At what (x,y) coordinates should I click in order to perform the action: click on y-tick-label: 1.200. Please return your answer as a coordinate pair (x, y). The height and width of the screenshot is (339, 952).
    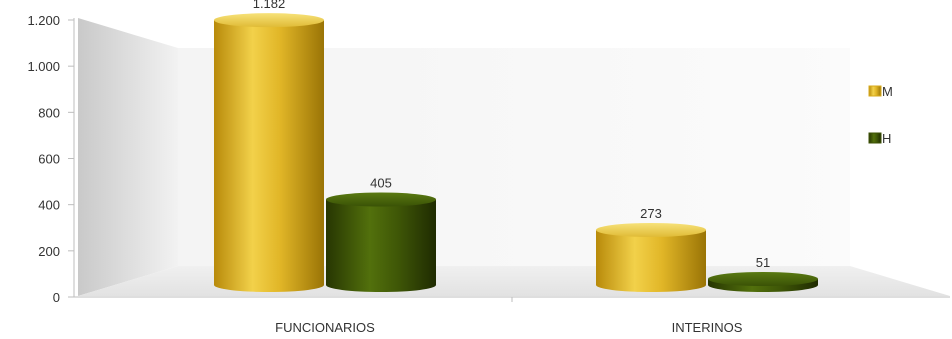
    Looking at the image, I should click on (43, 20).